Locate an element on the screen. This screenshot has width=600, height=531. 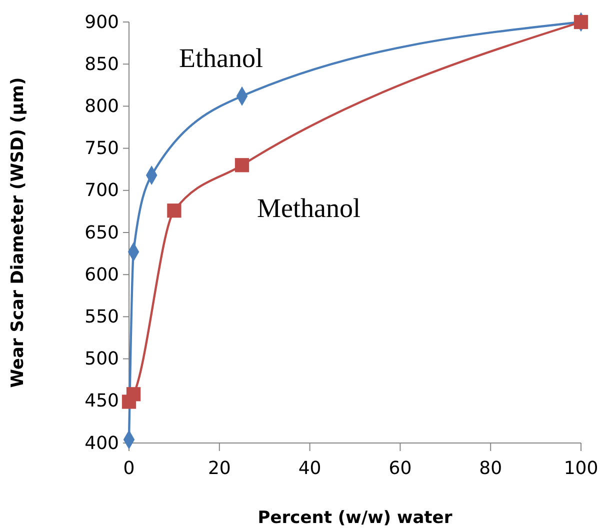
y-tick-label: 850 is located at coordinates (101, 64).